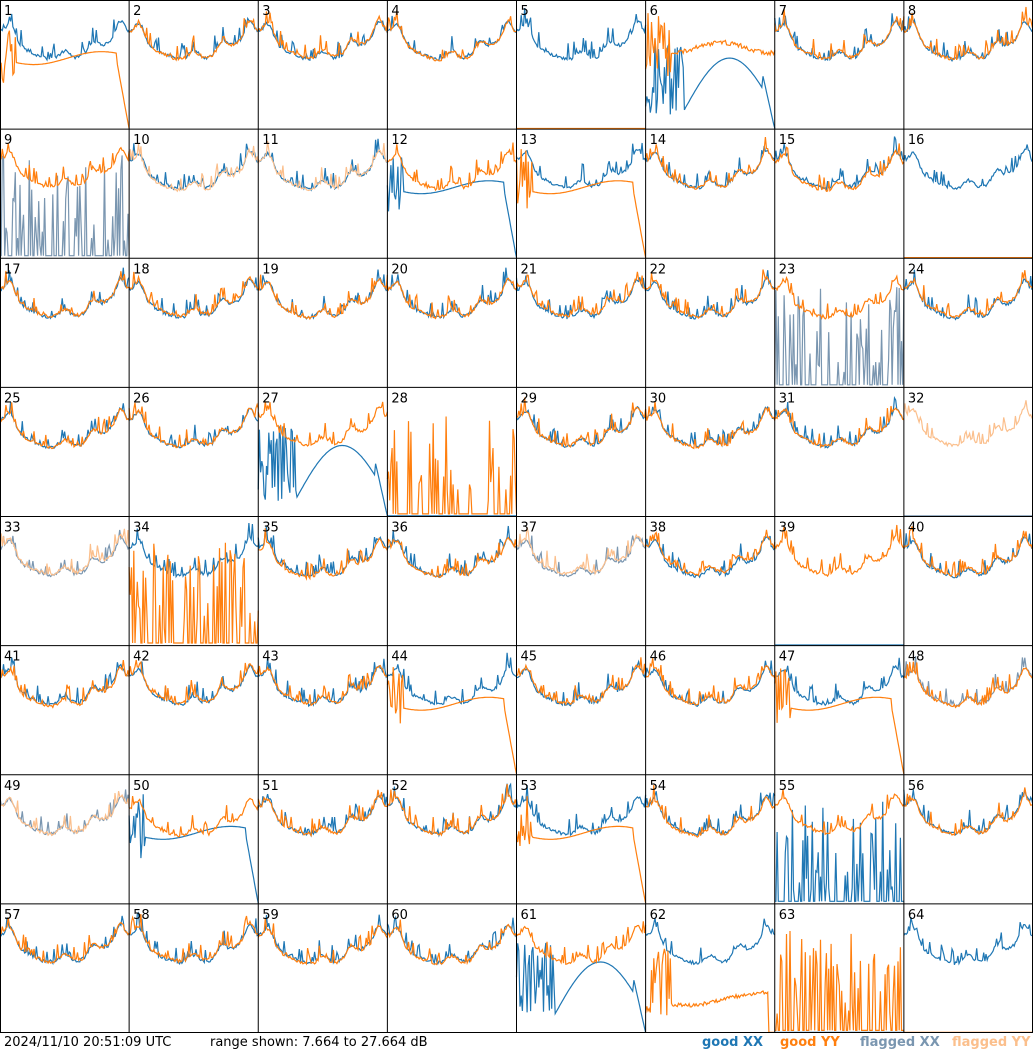 The width and height of the screenshot is (1033, 1053). Describe the element at coordinates (581, 841) in the screenshot. I see `panel-53: 53` at that location.